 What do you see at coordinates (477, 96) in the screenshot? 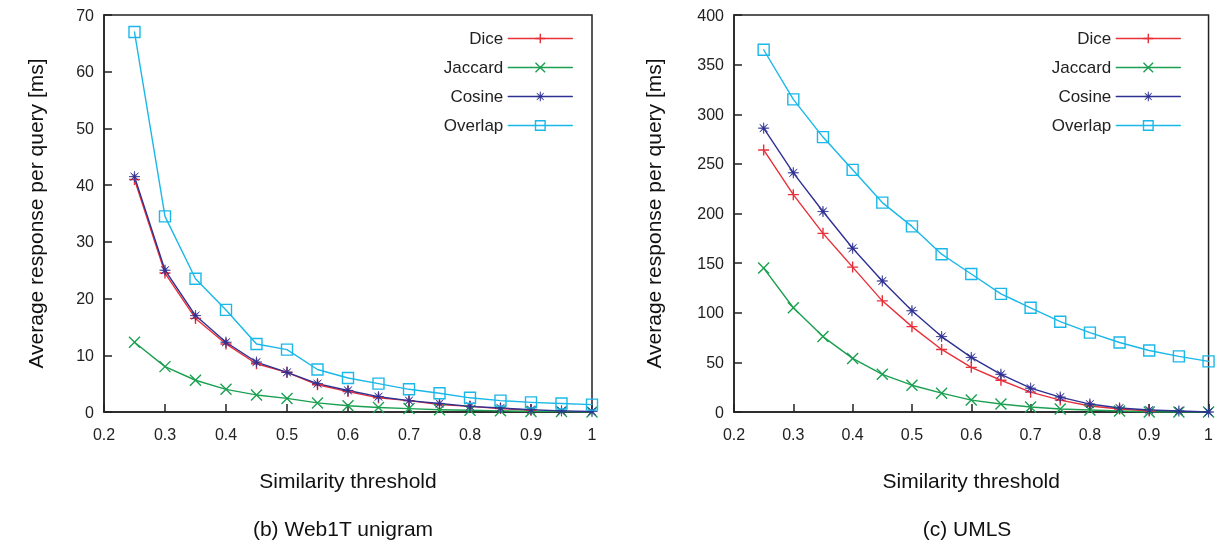
I see `legend-label: Cosine` at bounding box center [477, 96].